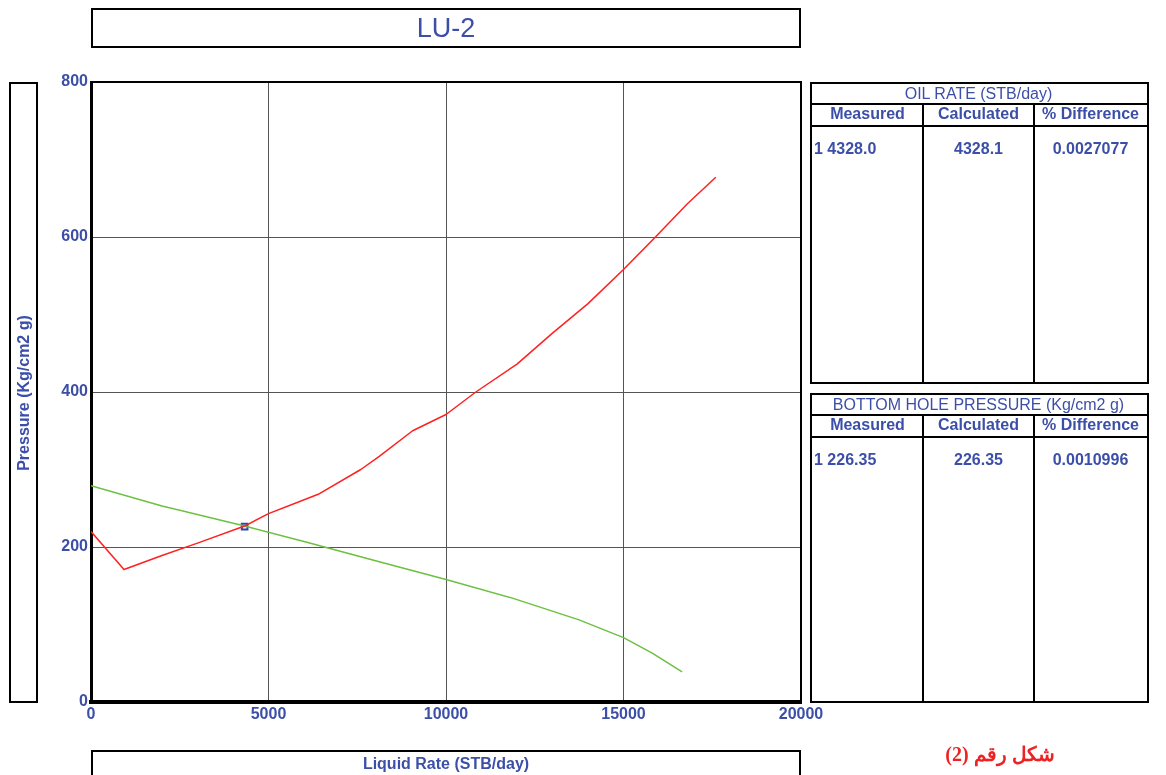 This screenshot has height=775, width=1166. Describe the element at coordinates (446, 714) in the screenshot. I see `x-tick-label: 10000` at that location.